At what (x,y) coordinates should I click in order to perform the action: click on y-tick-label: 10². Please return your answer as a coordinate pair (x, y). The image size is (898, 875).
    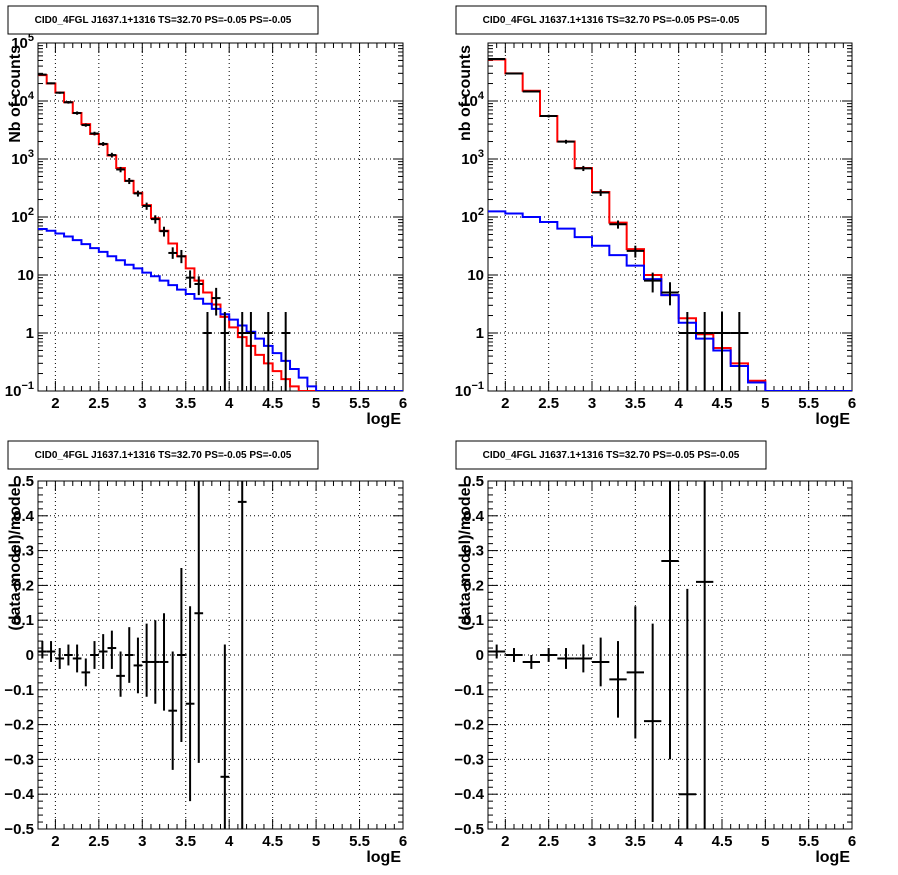
    Looking at the image, I should click on (22, 216).